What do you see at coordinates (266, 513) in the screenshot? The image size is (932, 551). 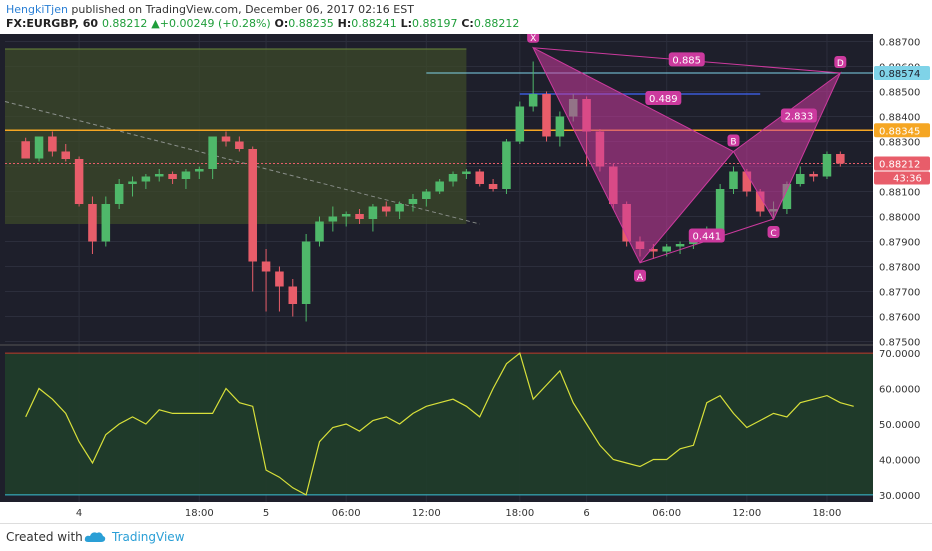 I see `time-tick-label: 5` at bounding box center [266, 513].